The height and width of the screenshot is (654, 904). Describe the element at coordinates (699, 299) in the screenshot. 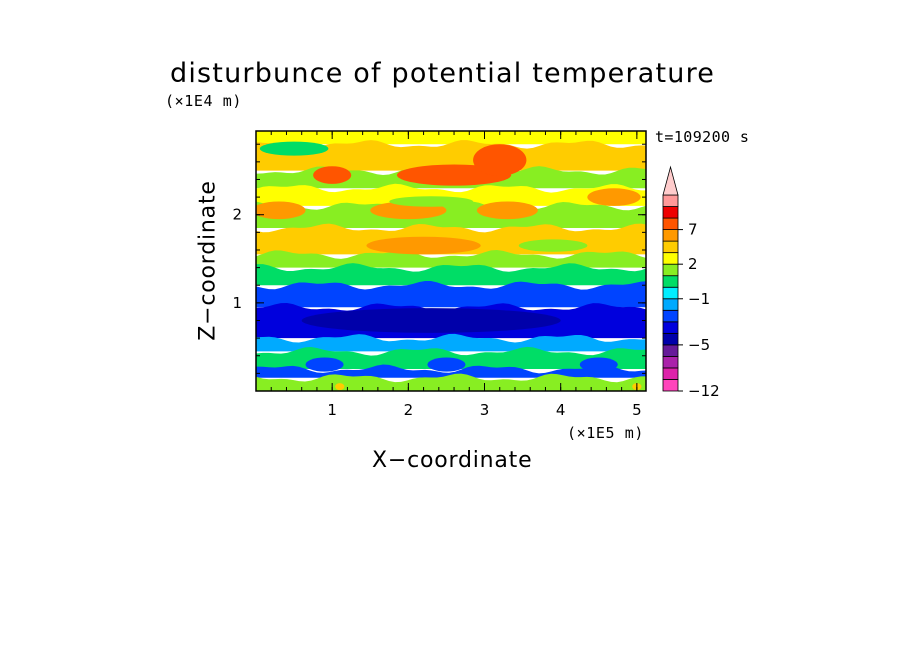

I see `colorbar-label: −1` at that location.